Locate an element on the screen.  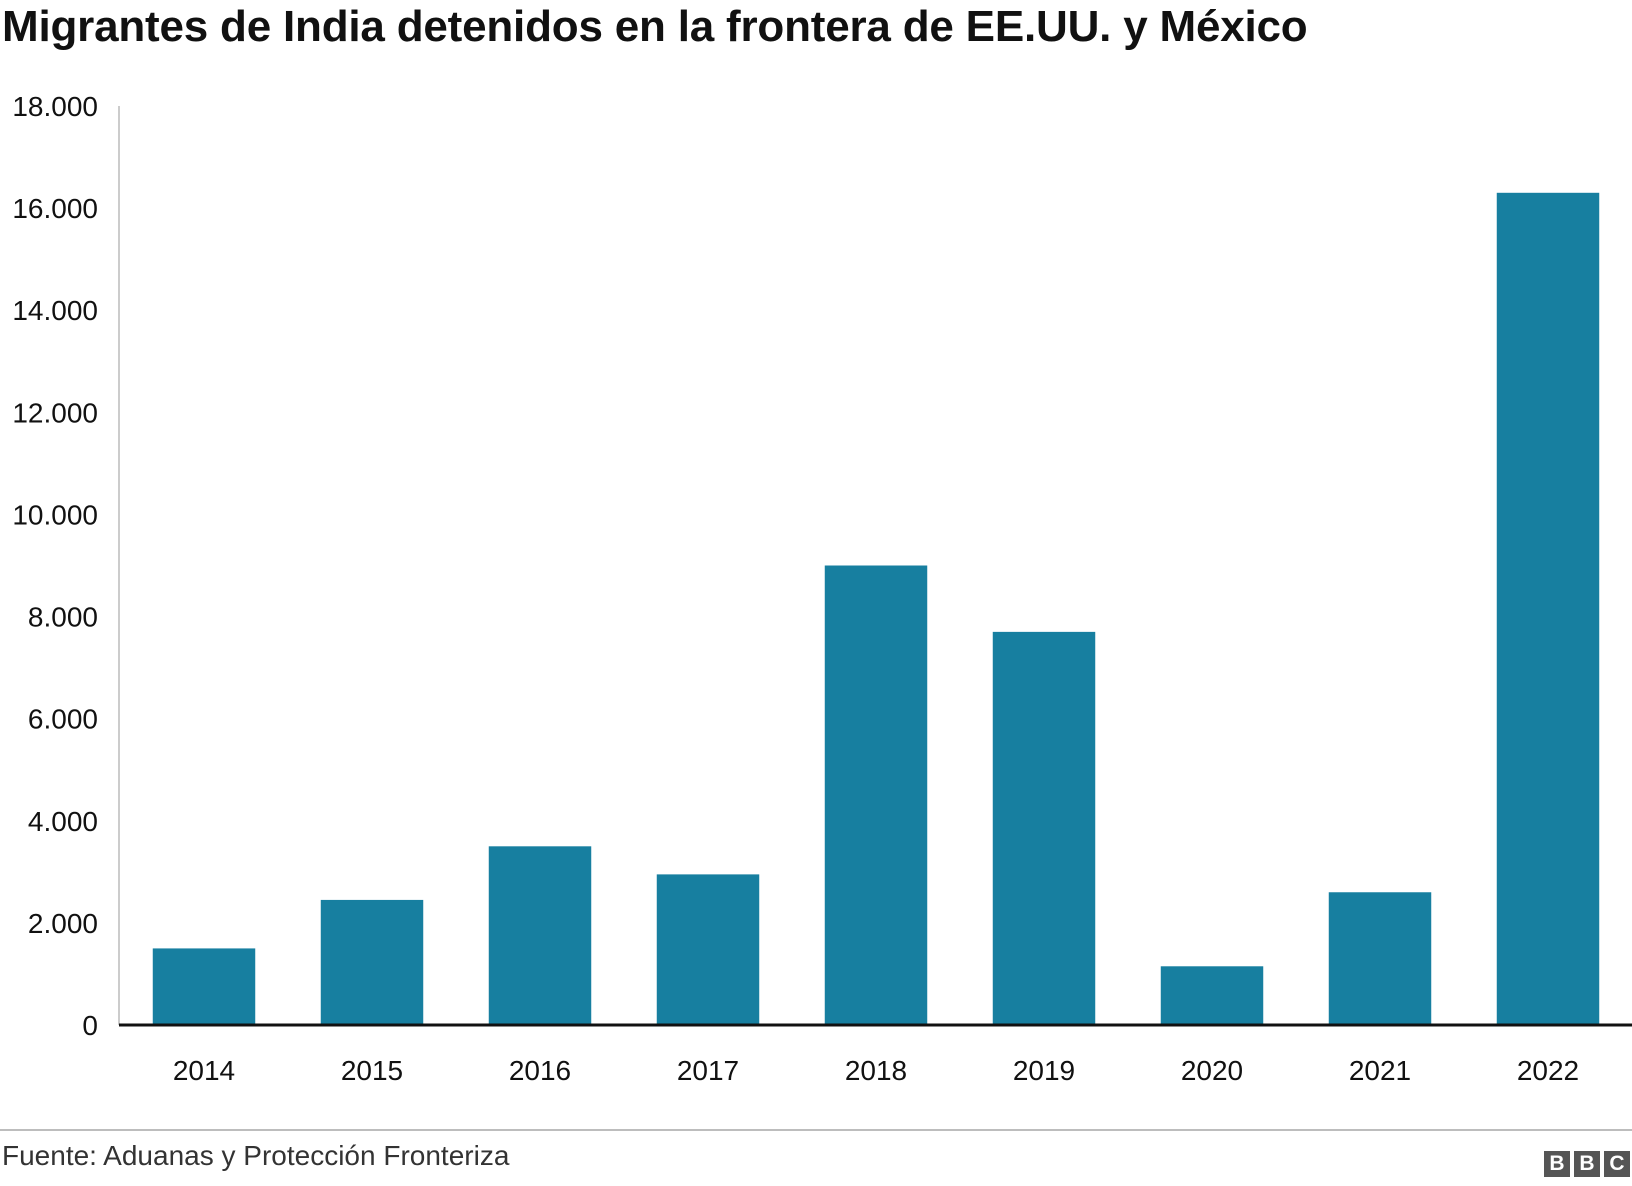
bbc-logo-letter: C is located at coordinates (1617, 1164).